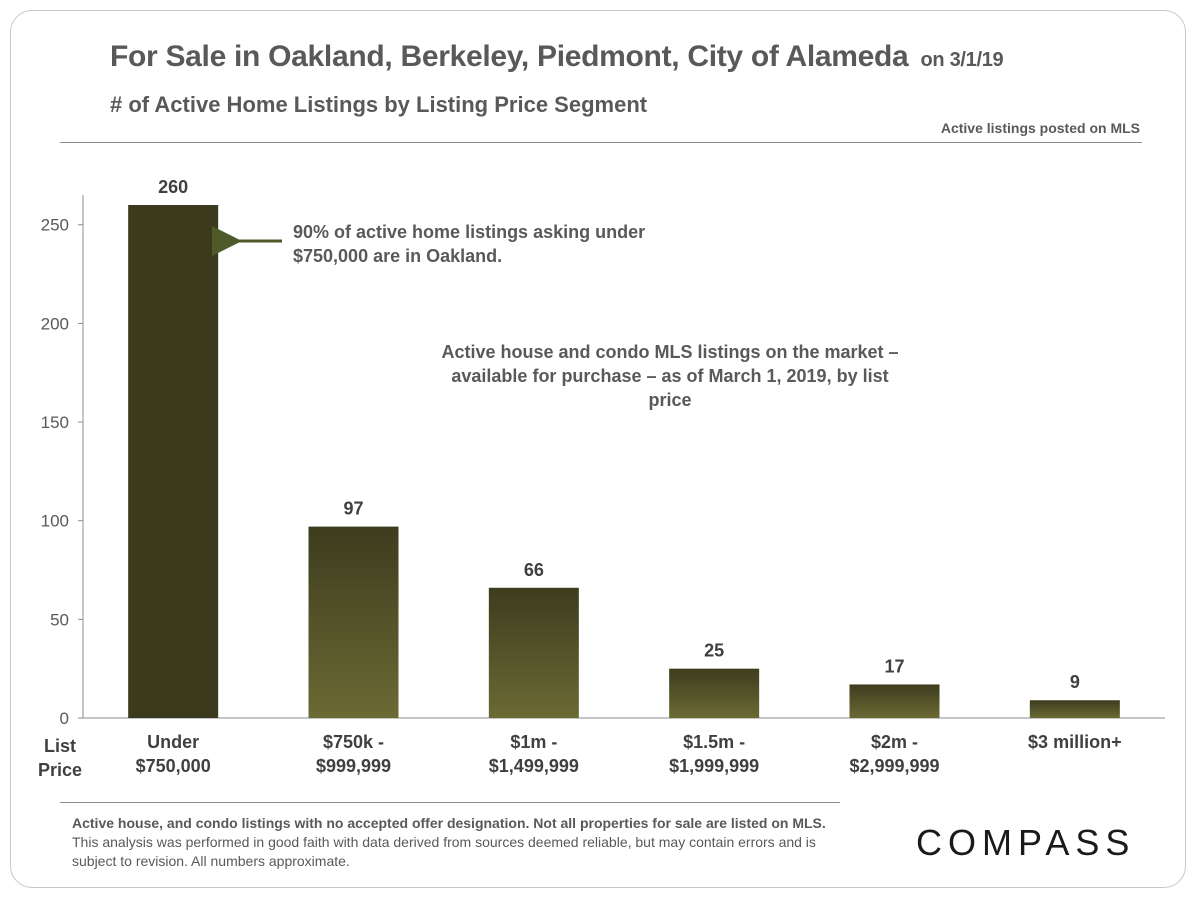 This screenshot has width=1200, height=900. What do you see at coordinates (601, 142) in the screenshot?
I see `header-divider` at bounding box center [601, 142].